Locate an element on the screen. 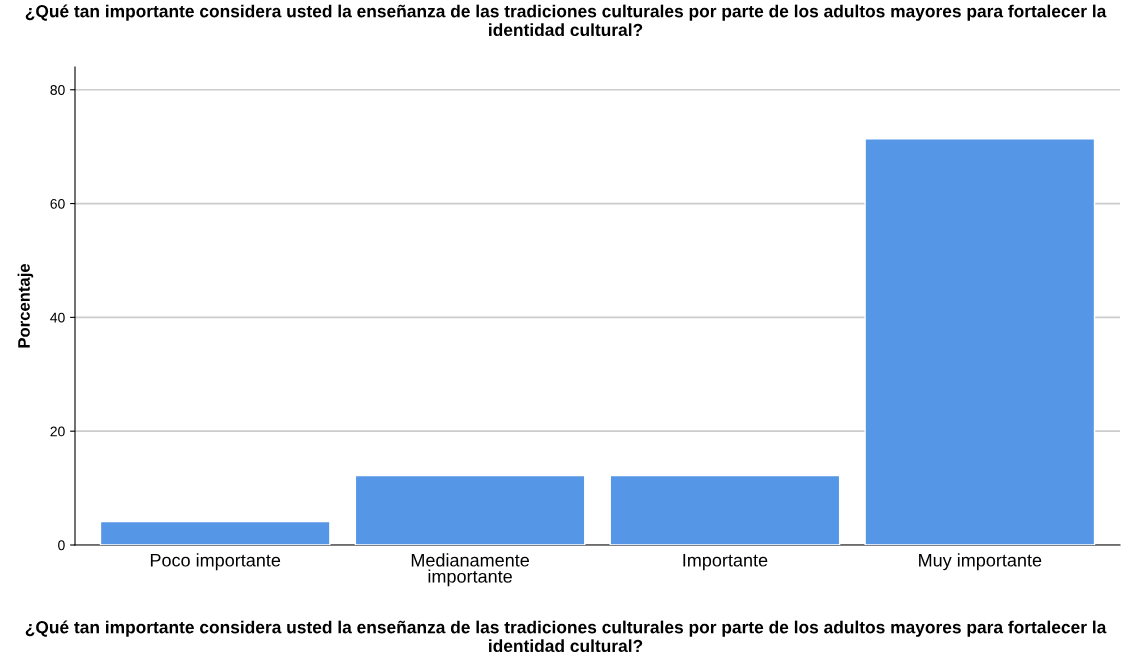 The width and height of the screenshot is (1131, 664). y-tick-label: 60 is located at coordinates (57, 203).